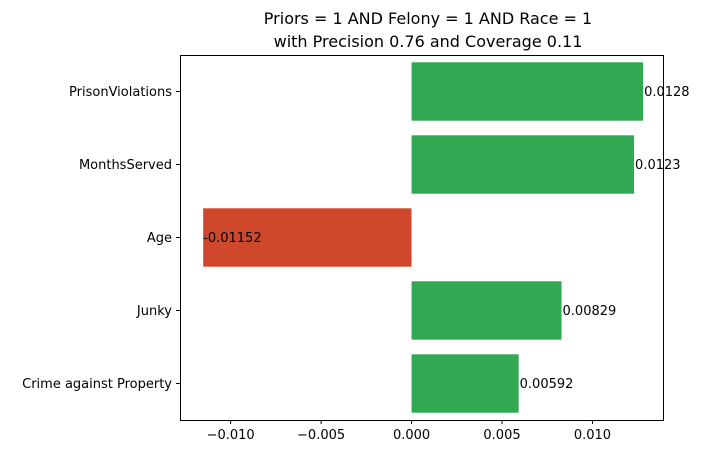  What do you see at coordinates (428, 18) in the screenshot?
I see `chart-title: Priors = 1 AND Felony = 1 AND Race = 1` at bounding box center [428, 18].